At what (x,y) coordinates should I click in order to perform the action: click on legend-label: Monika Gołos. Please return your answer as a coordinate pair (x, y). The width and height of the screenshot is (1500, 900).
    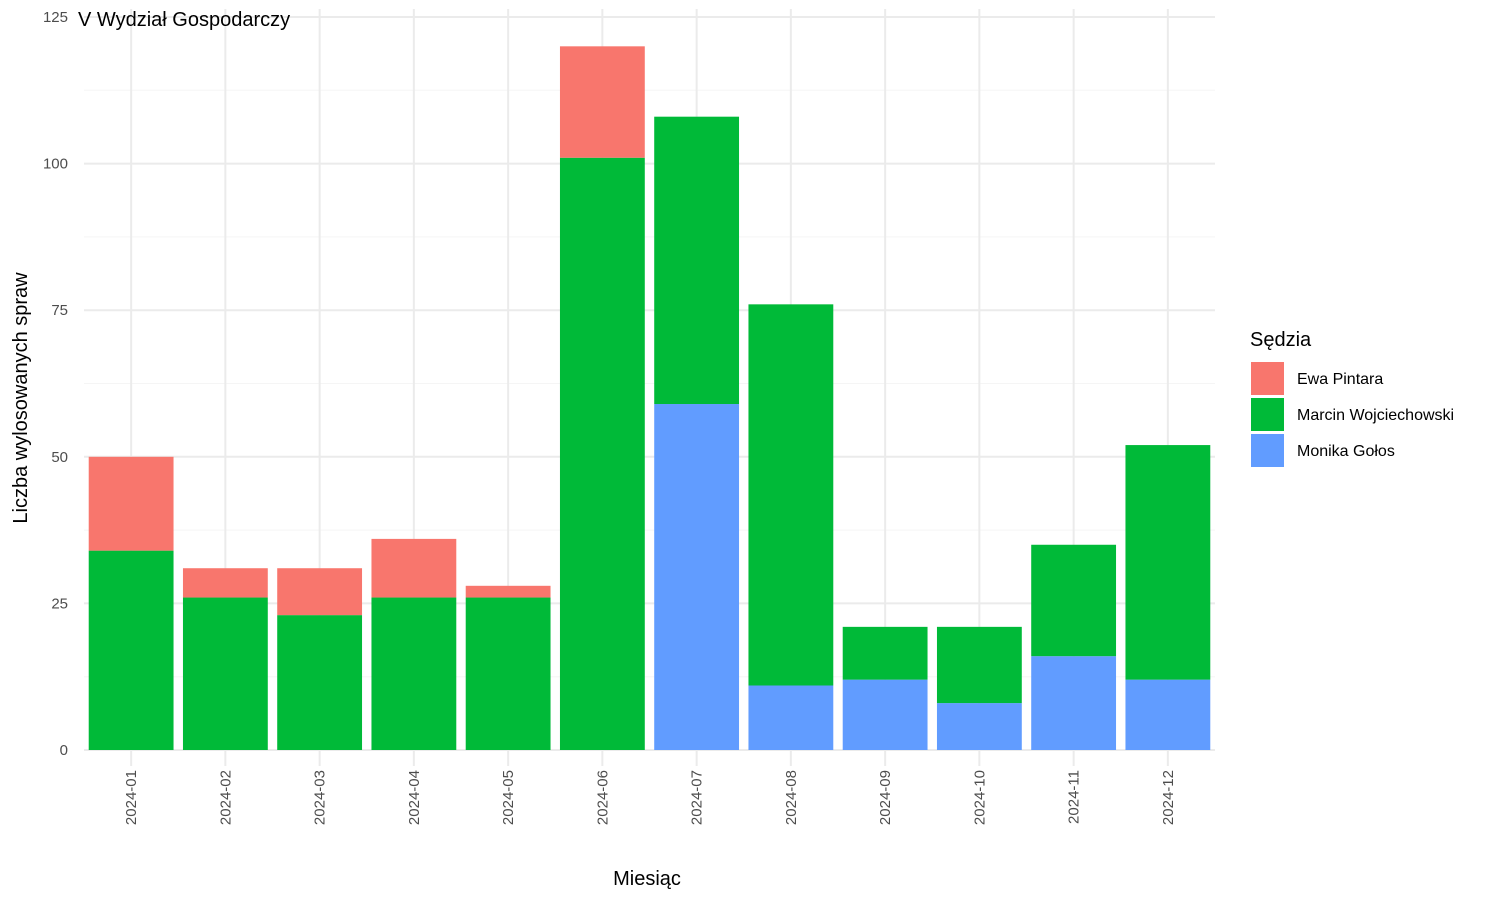
    Looking at the image, I should click on (1346, 451).